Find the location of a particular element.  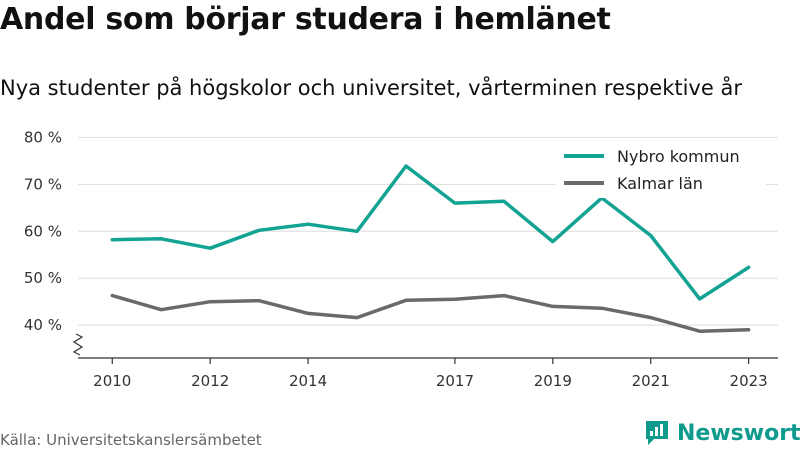

axis-break-zigzag is located at coordinates (78, 344).